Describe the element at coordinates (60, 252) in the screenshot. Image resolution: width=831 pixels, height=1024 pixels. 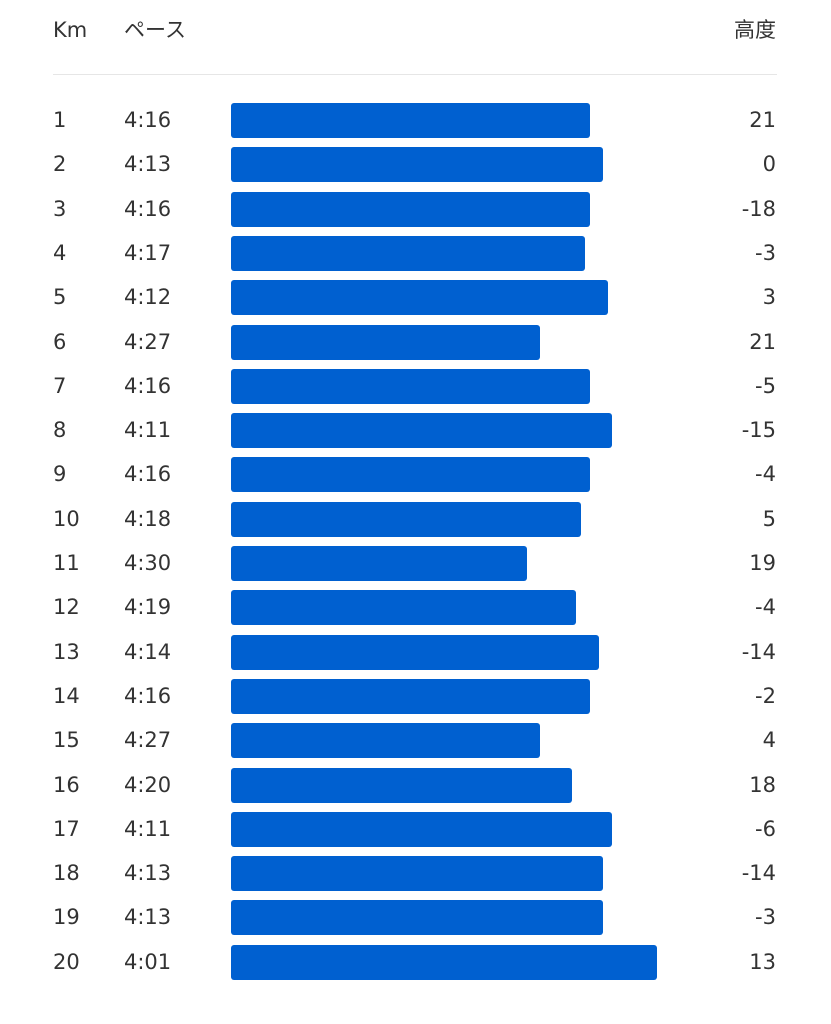
I see `km-value: 4` at that location.